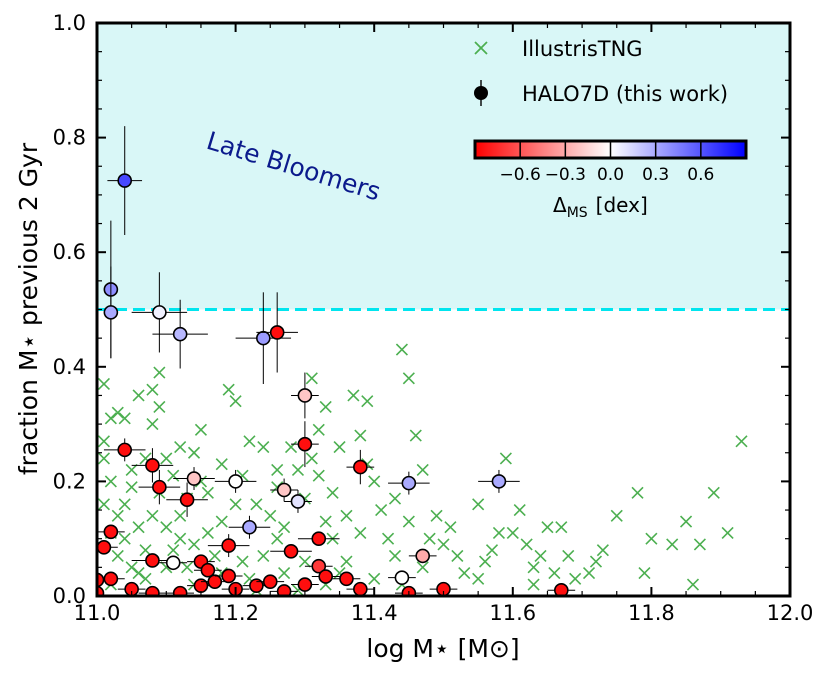 This screenshot has width=831, height=679. What do you see at coordinates (69, 252) in the screenshot?
I see `y-tick-label: 0.6` at bounding box center [69, 252].